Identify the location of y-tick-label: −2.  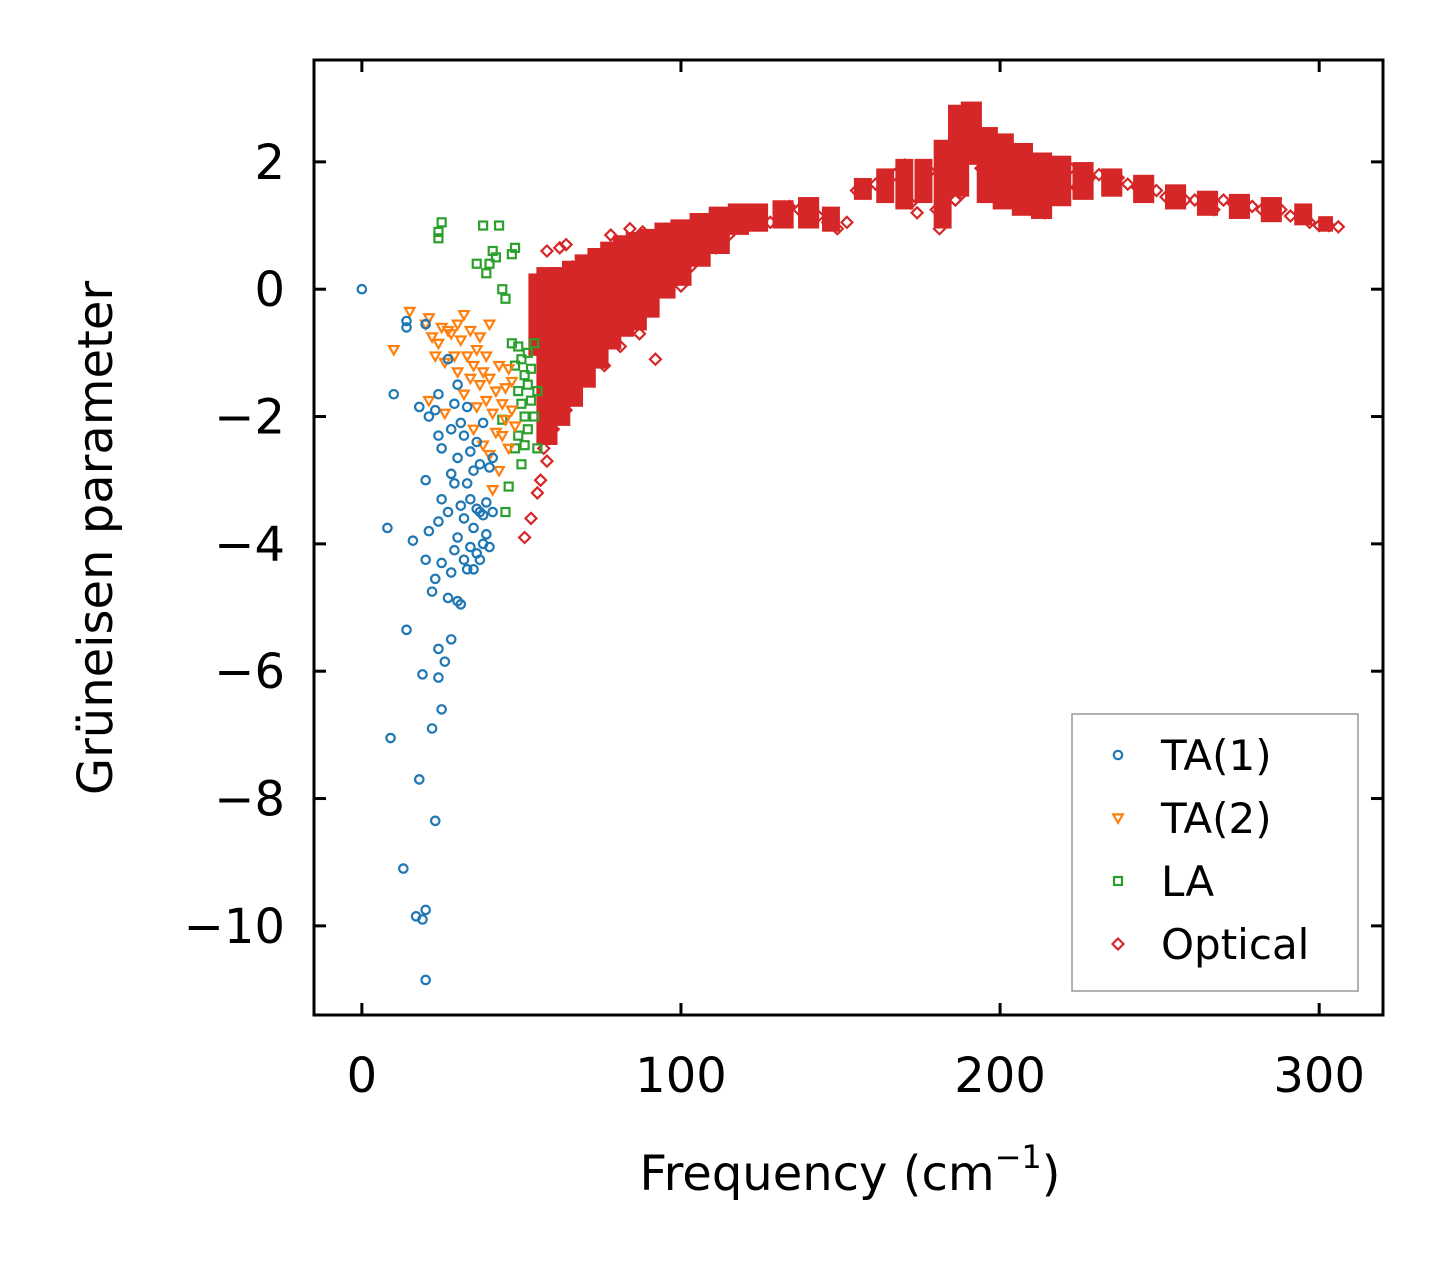
(249, 418).